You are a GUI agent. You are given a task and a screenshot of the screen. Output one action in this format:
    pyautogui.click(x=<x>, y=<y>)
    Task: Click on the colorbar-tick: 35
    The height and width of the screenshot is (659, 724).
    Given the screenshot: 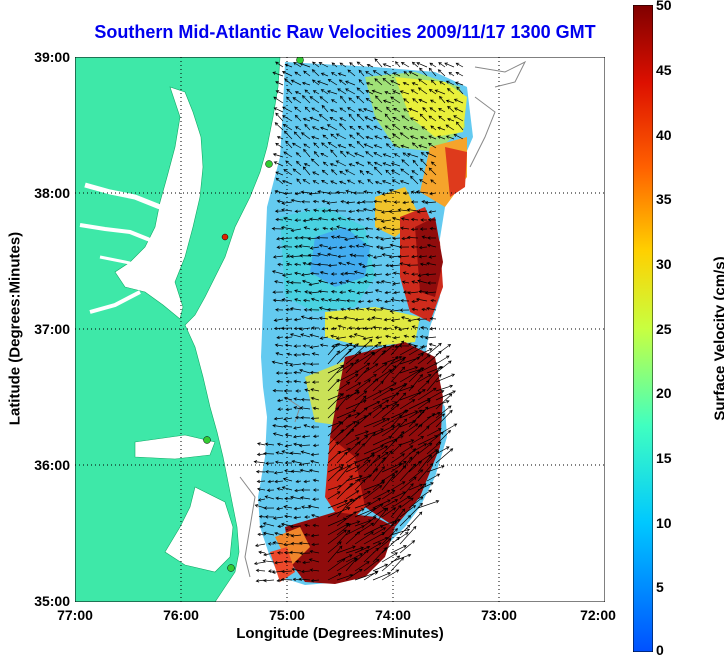 What is the action you would take?
    pyautogui.click(x=664, y=199)
    